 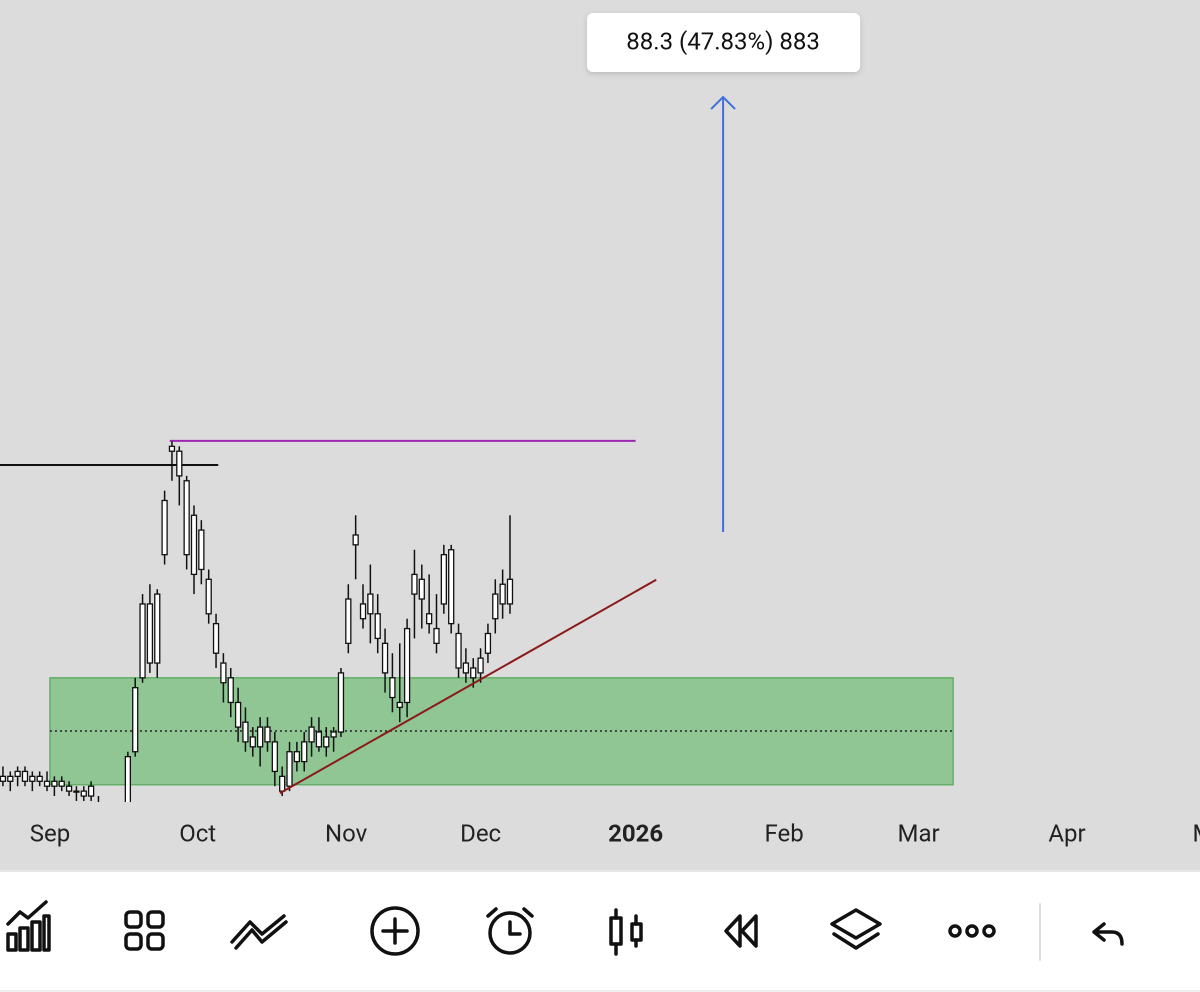 I want to click on toolbar-icons, so click(x=565, y=930).